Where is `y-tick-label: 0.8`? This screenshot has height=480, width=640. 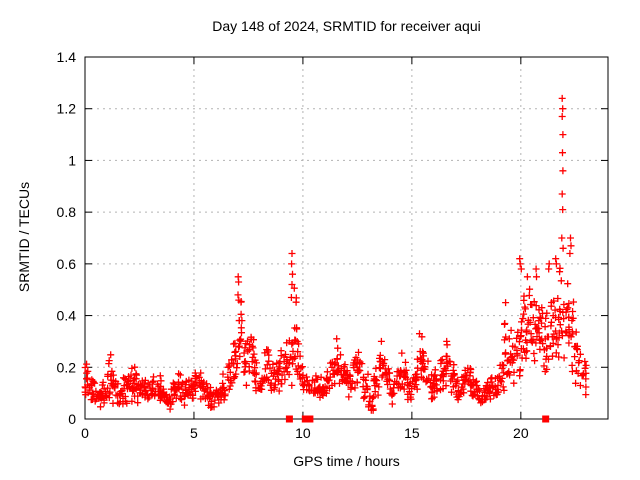 y-tick-label: 0.8 is located at coordinates (67, 212).